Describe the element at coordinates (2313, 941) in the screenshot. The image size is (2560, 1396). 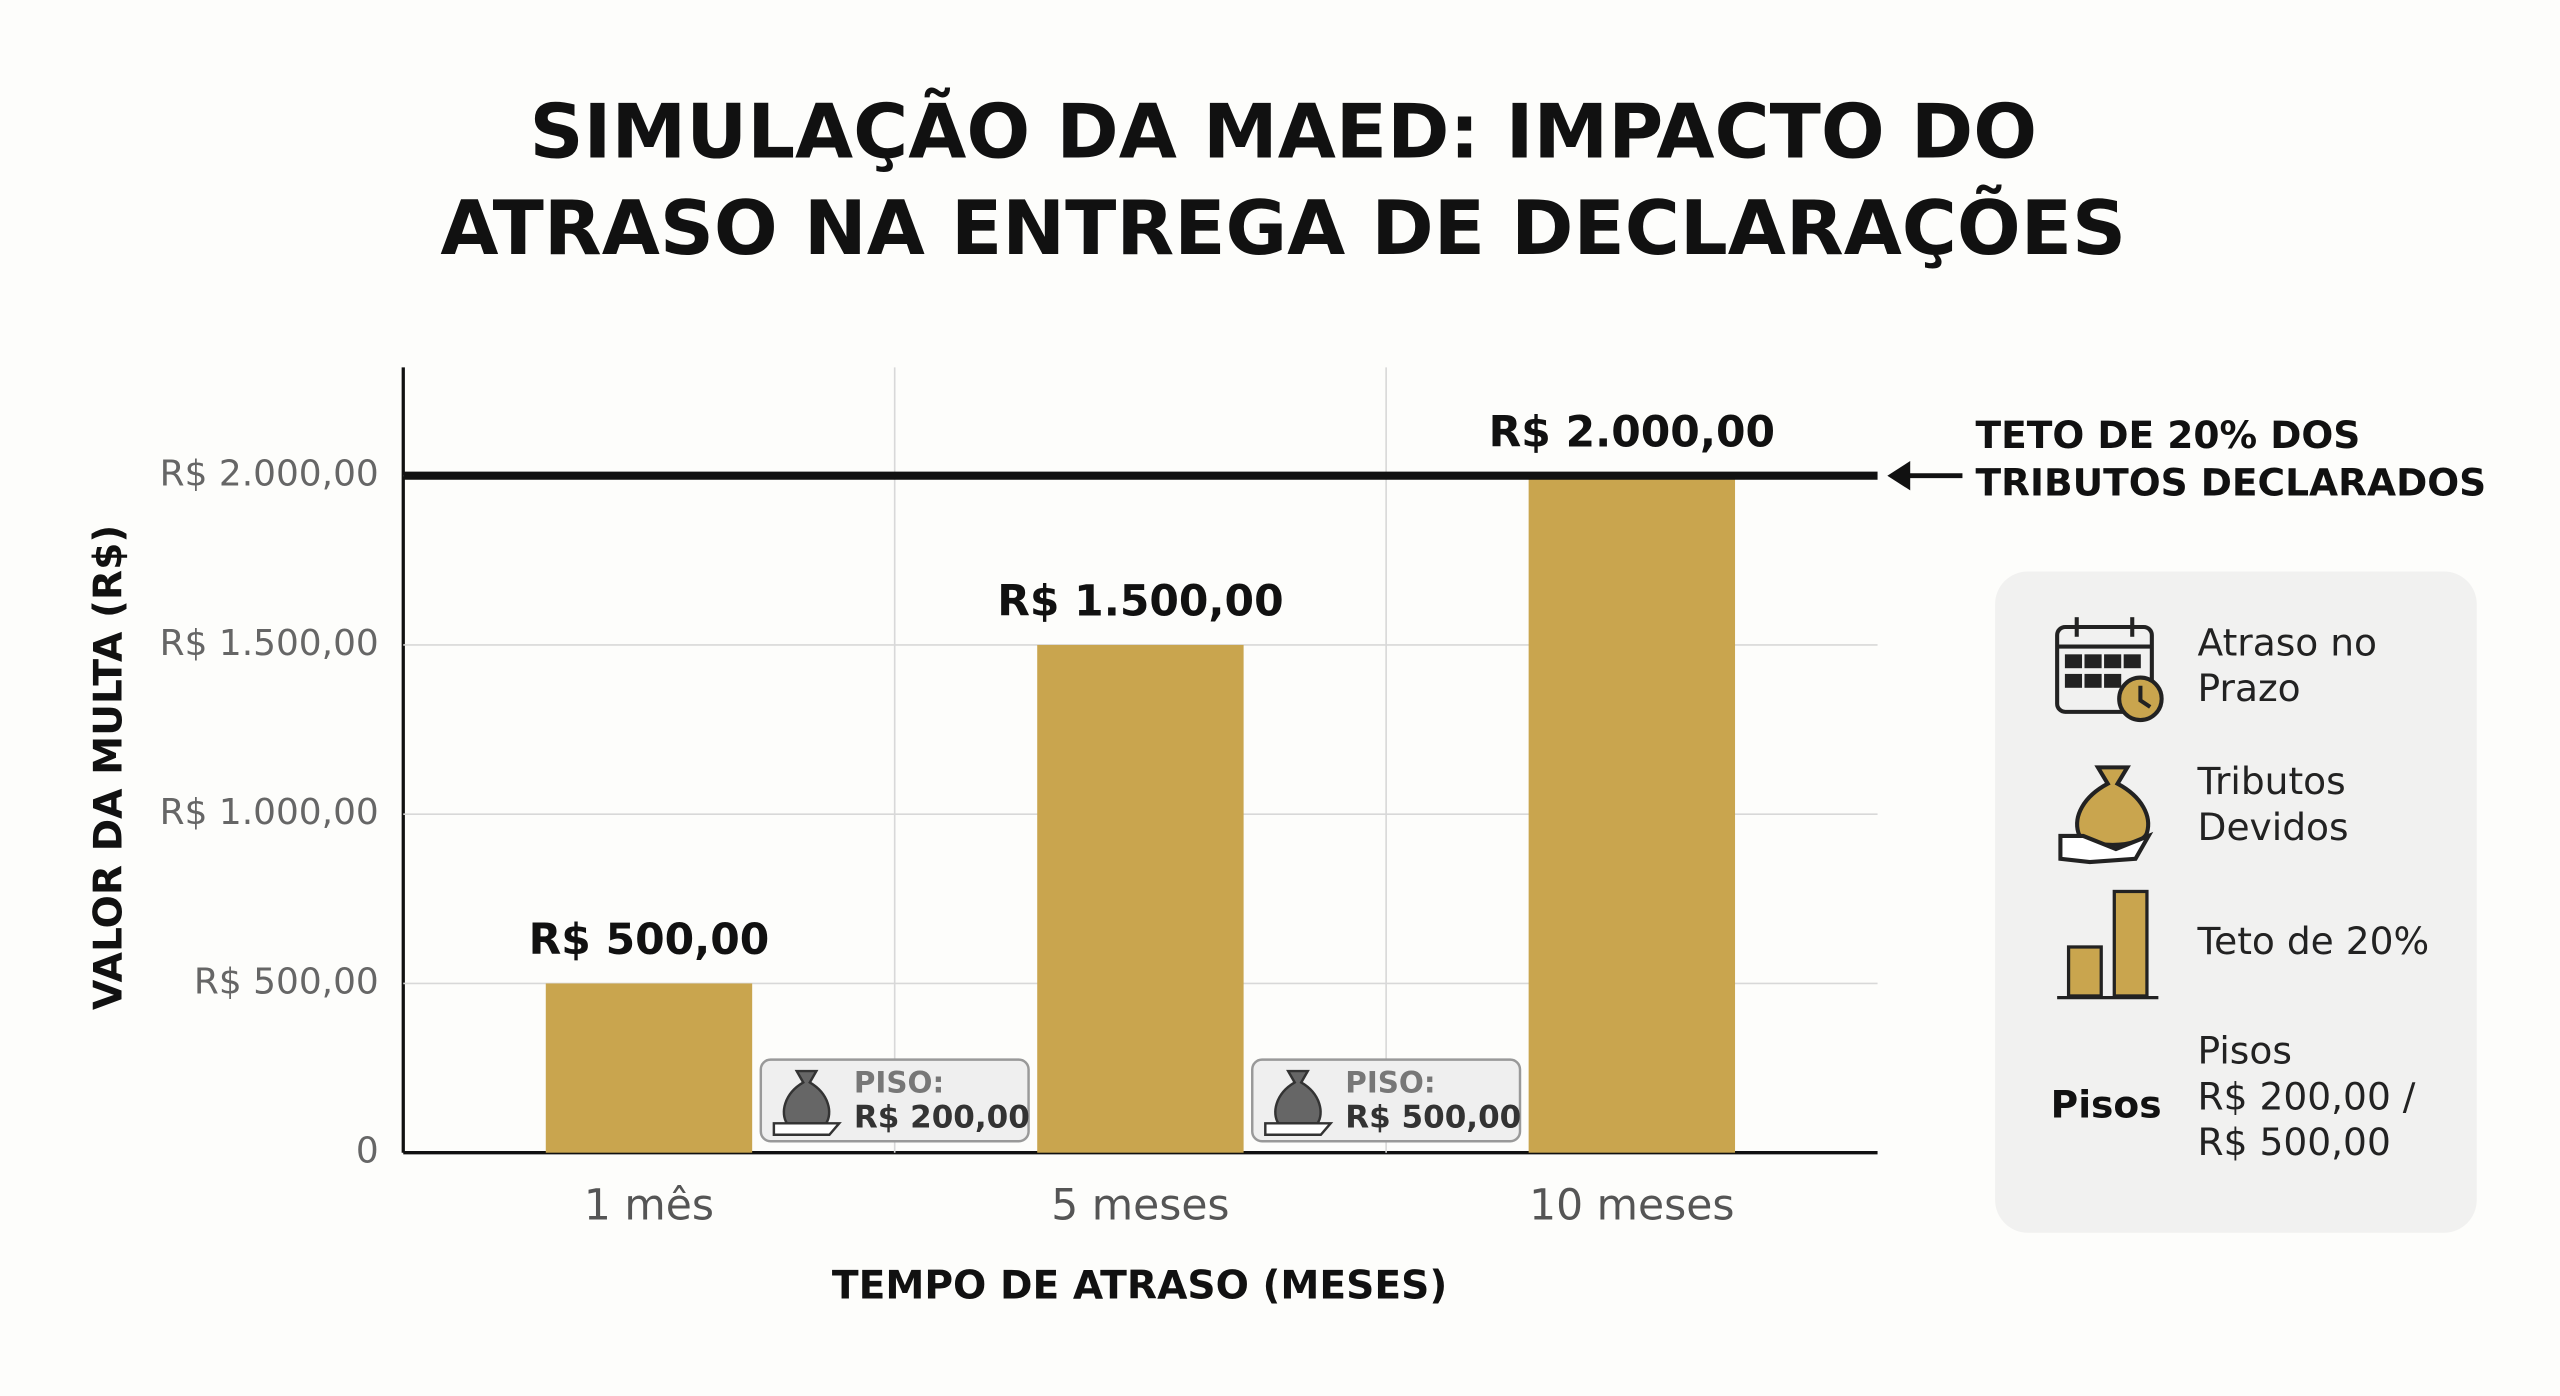
I see `legend-text: Teto de 20%` at that location.